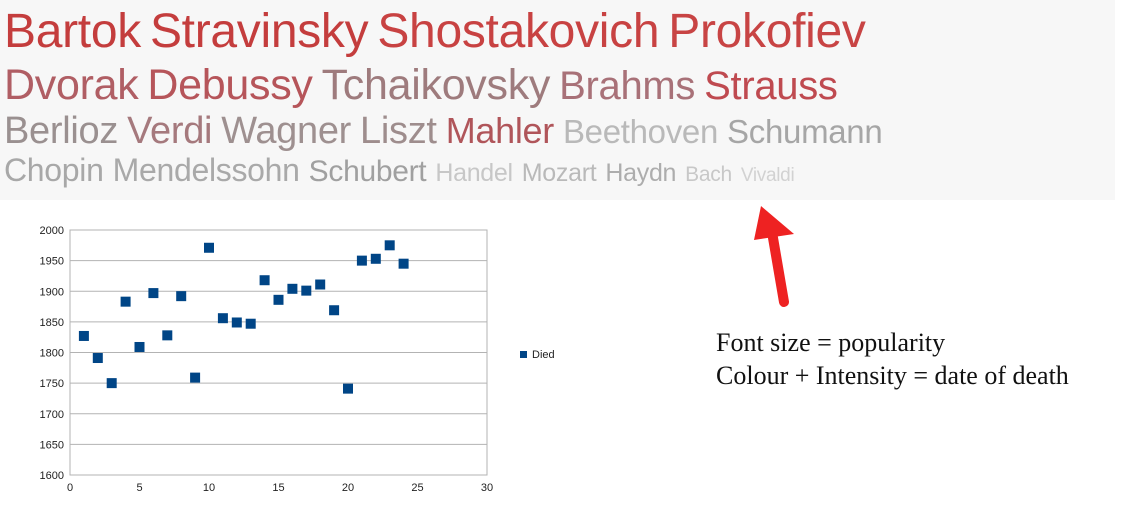  What do you see at coordinates (398, 131) in the screenshot?
I see `cloud-word-liszt: Liszt` at bounding box center [398, 131].